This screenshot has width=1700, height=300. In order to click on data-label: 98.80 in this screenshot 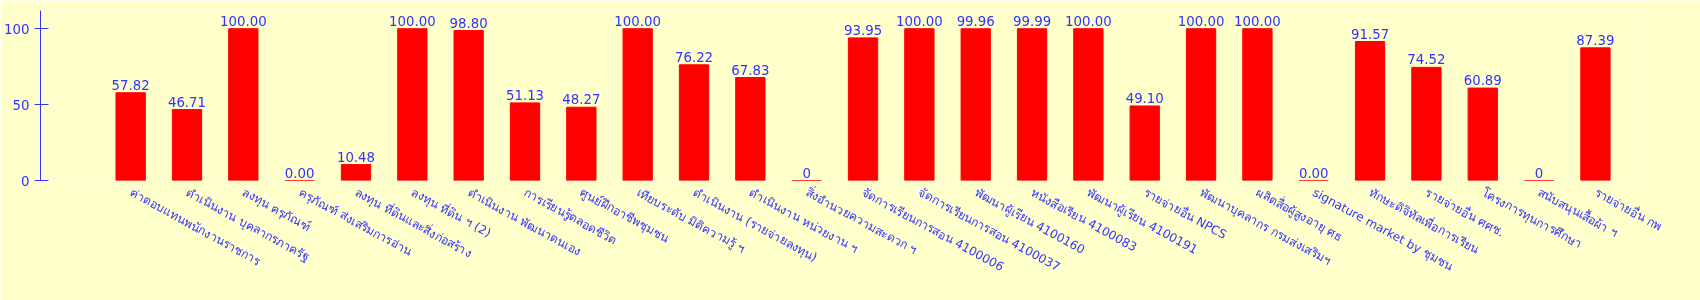, I will do `click(468, 23)`.